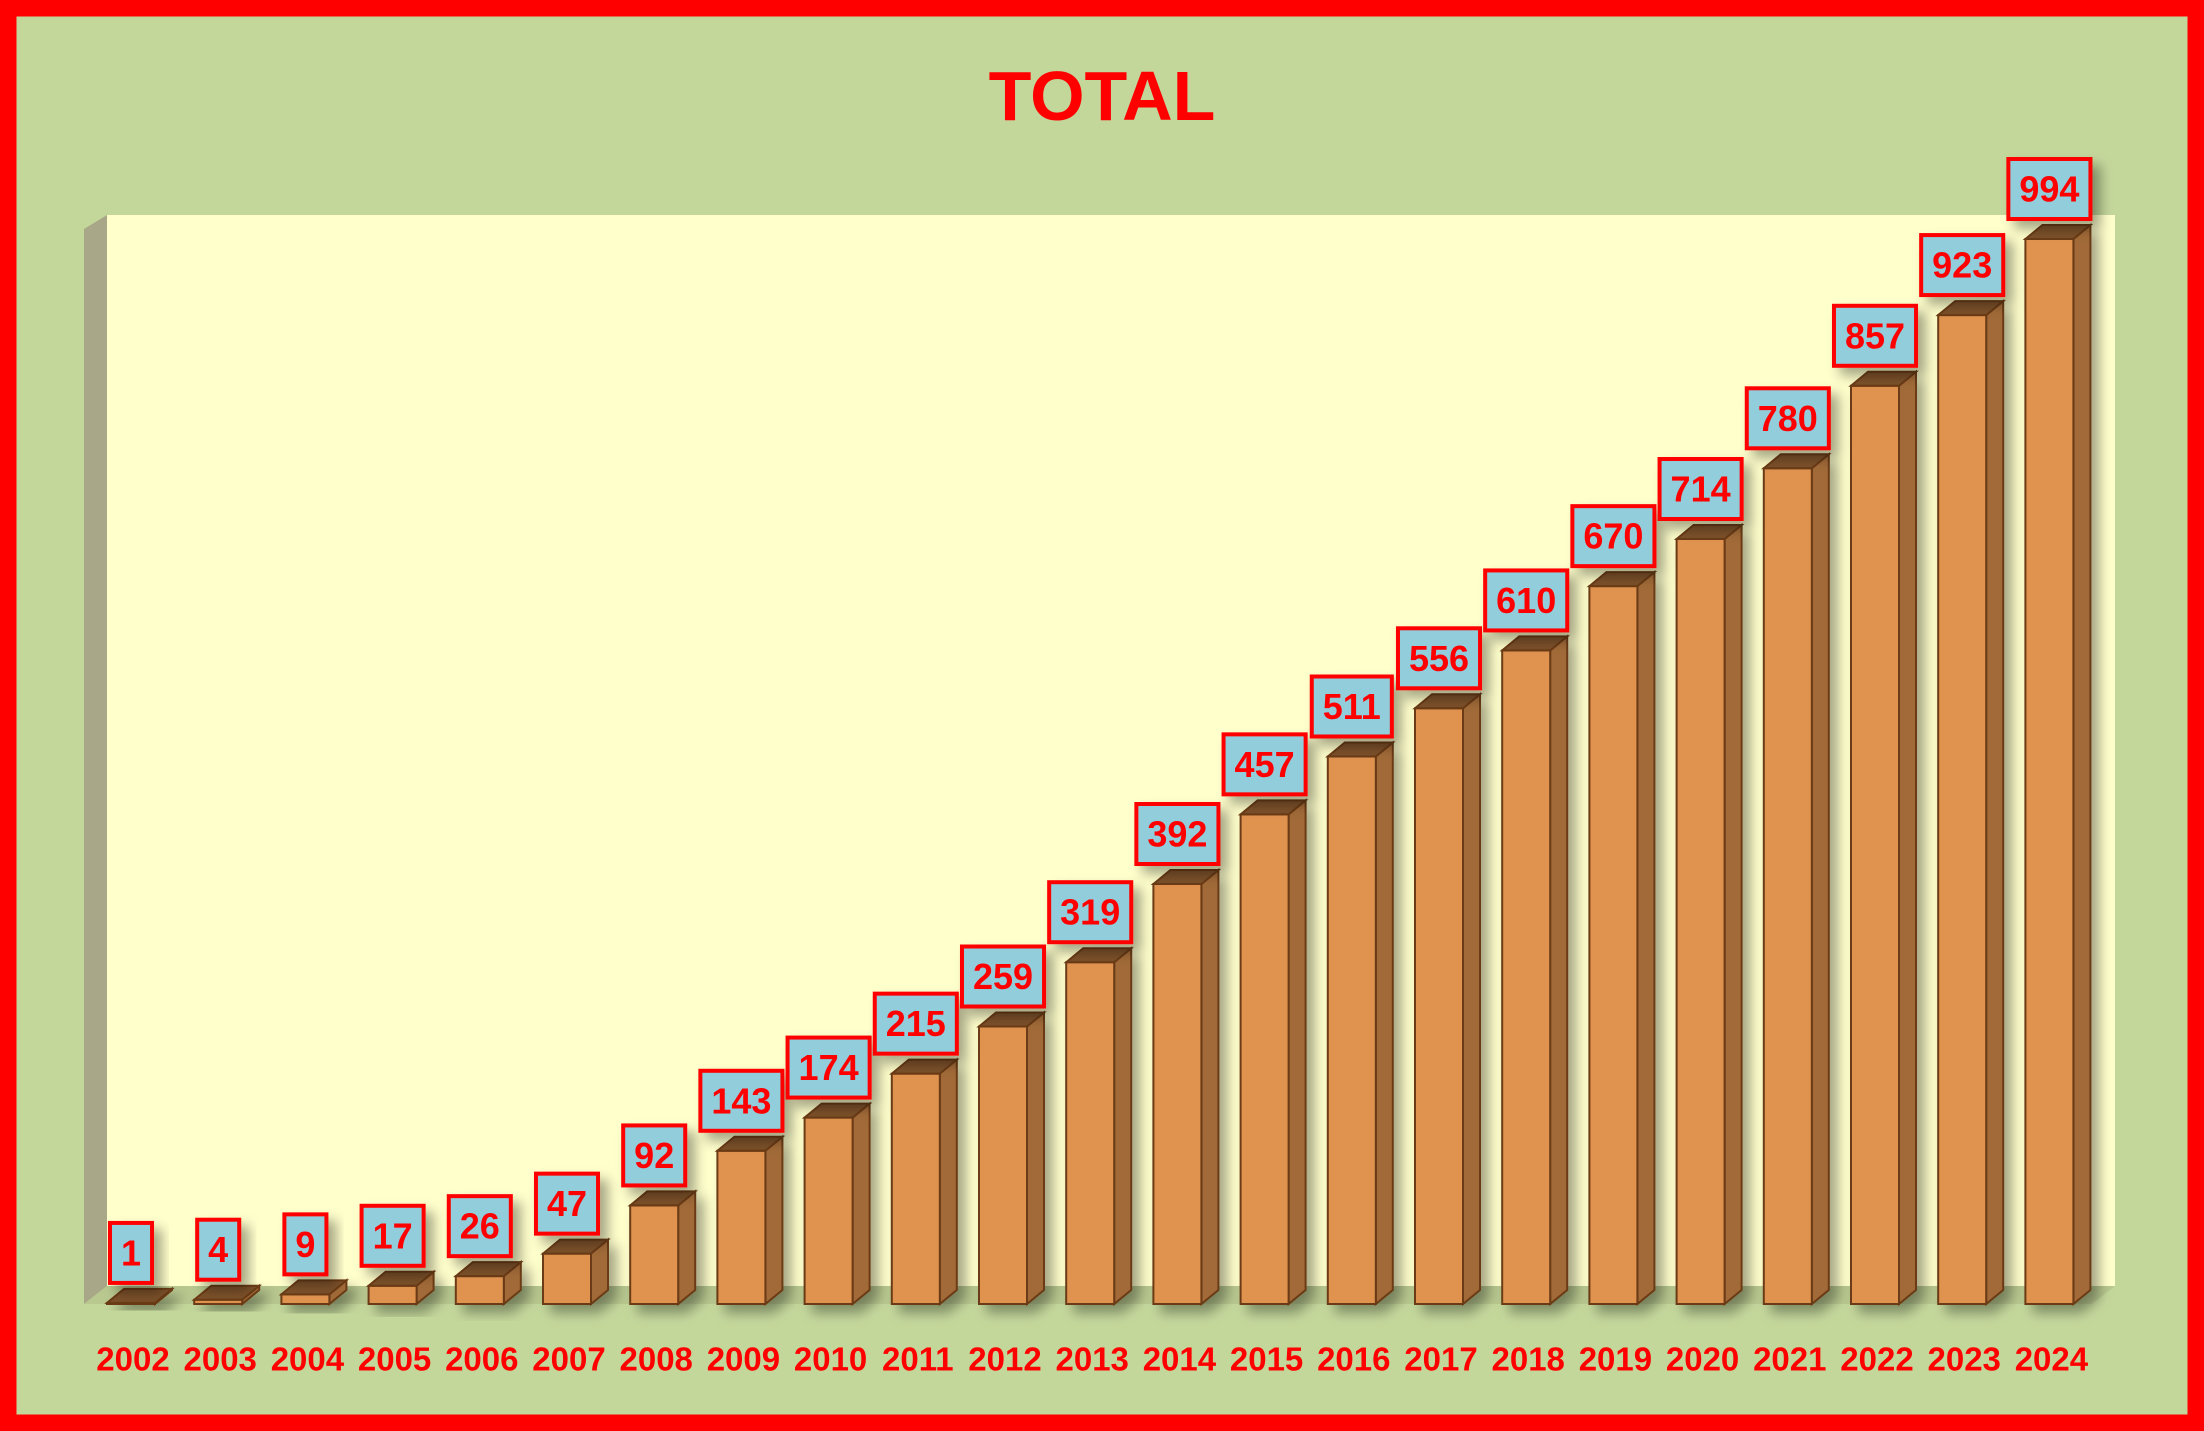 The image size is (2204, 1431). Describe the element at coordinates (2049, 189) in the screenshot. I see `data-label: 994` at that location.